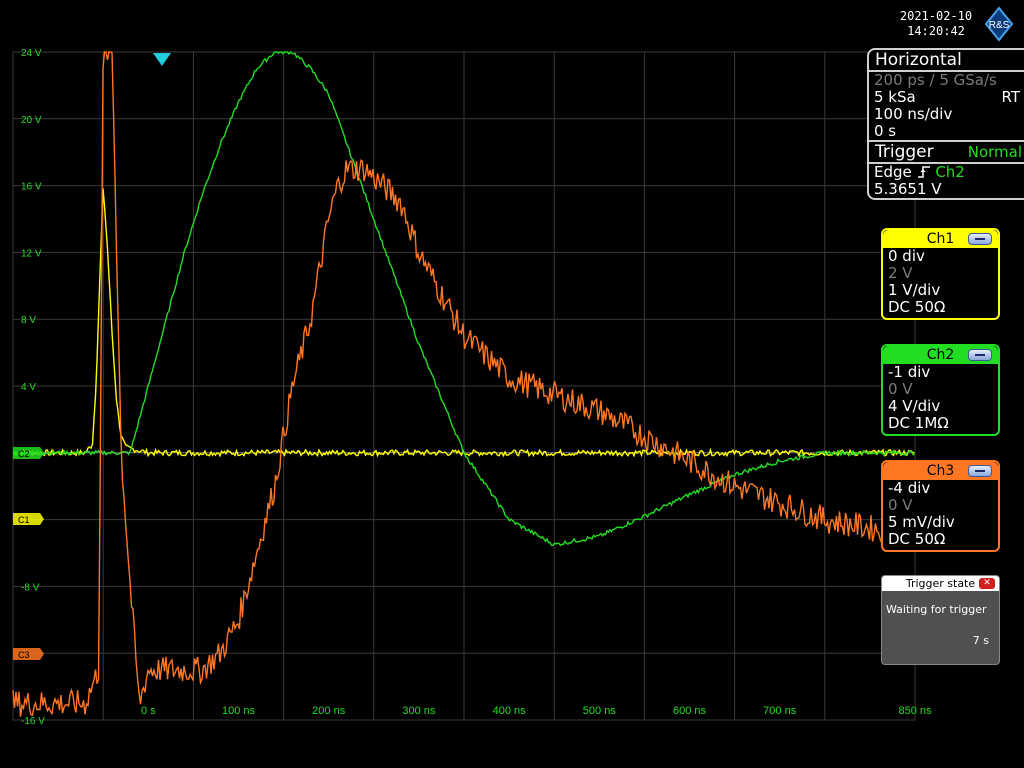  I want to click on trigger-position-marker, so click(162, 59).